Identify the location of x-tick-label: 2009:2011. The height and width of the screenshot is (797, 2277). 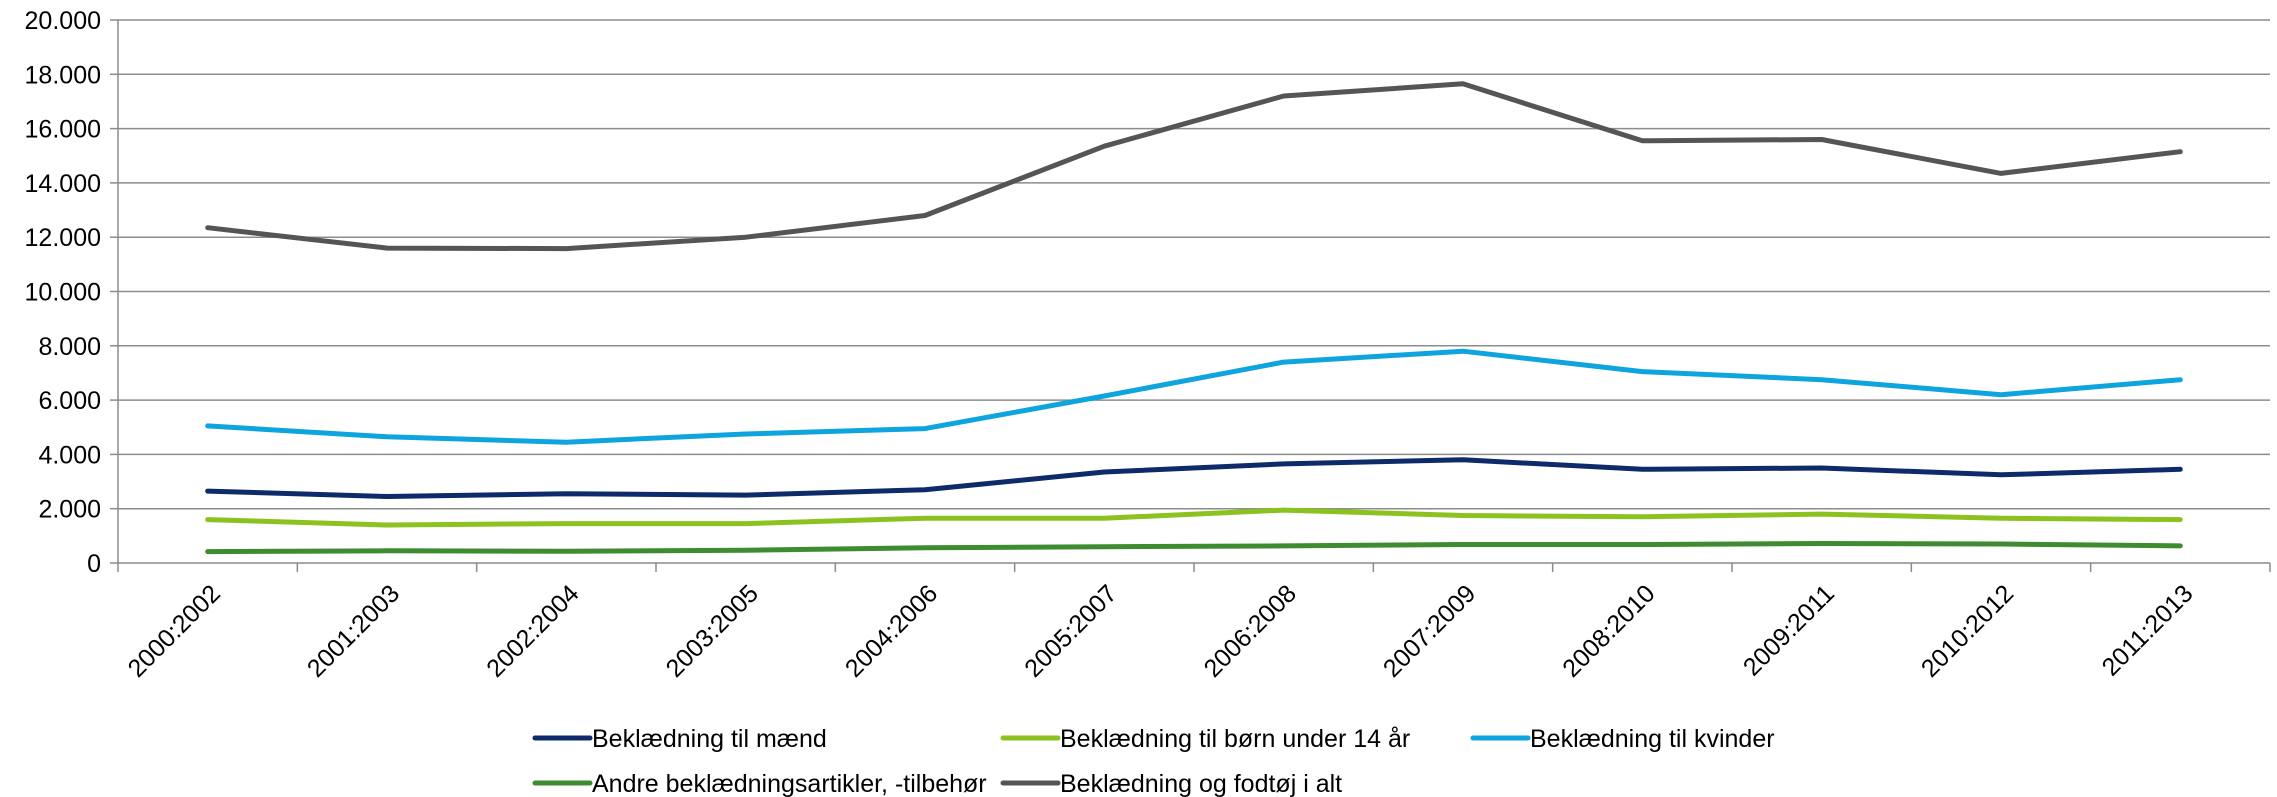
(1789, 630).